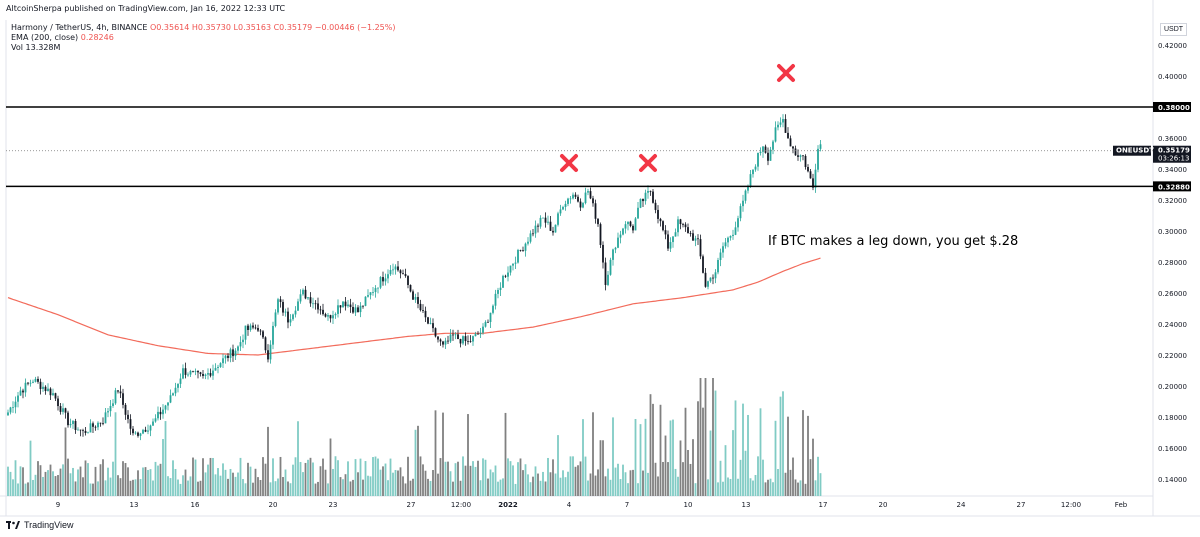 This screenshot has height=537, width=1200. Describe the element at coordinates (79, 27) in the screenshot. I see `legend-symbol: Harmony / TetherUS, 4h, BINANCE` at that location.